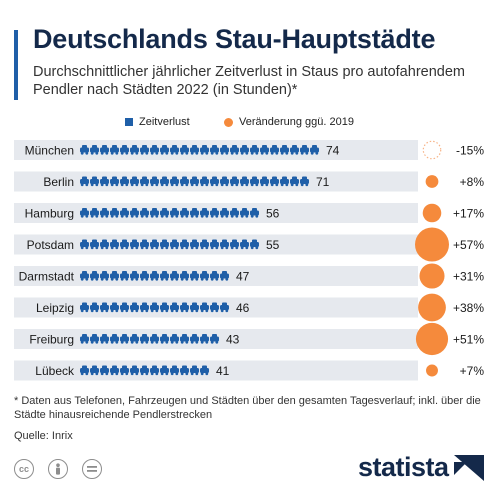 The height and width of the screenshot is (498, 498). I want to click on source-note: Quelle: Inrix, so click(43, 436).